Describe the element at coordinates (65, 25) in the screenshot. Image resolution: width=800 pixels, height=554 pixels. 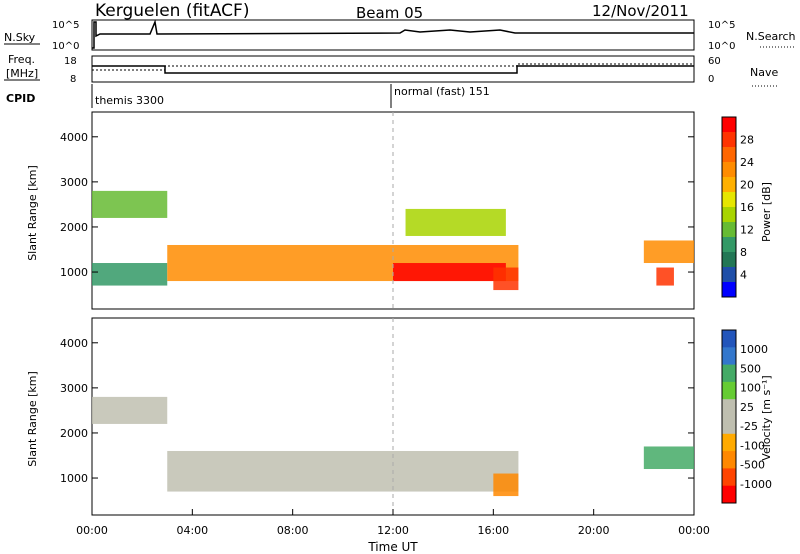
I see `nsky-tick-top: 10^5` at that location.